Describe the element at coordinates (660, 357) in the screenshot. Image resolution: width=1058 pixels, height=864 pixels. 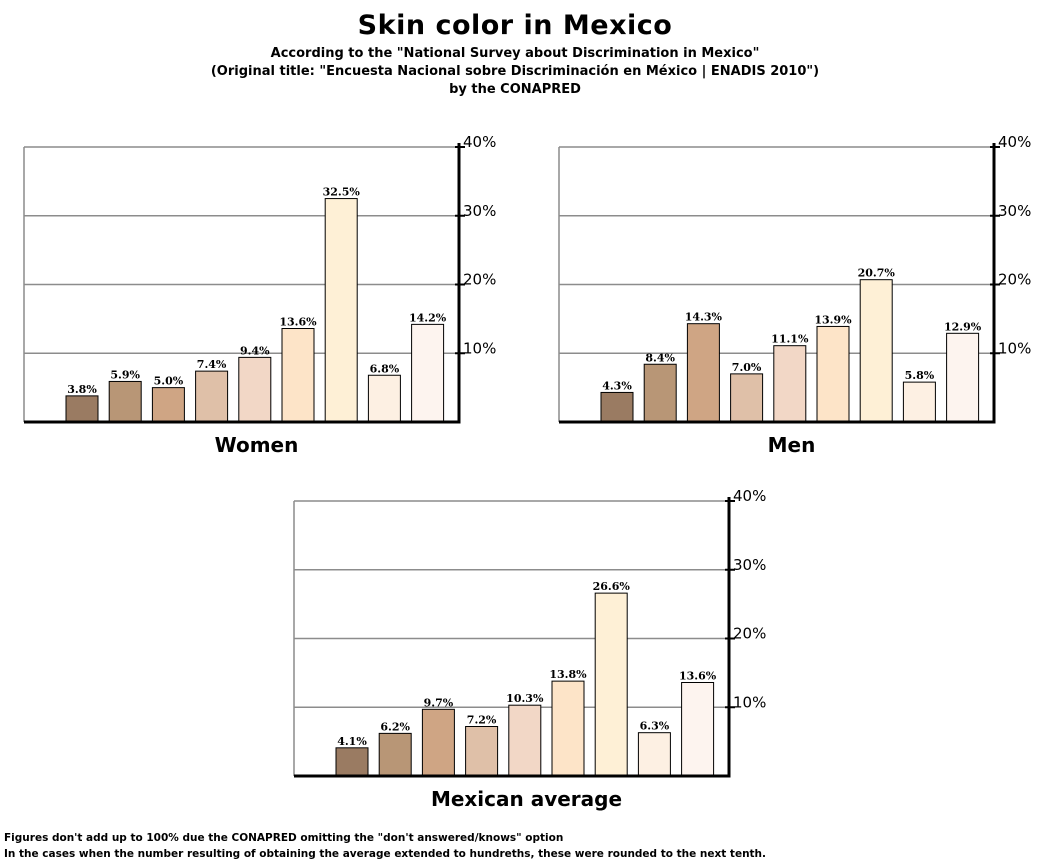
I see `bar-value-label: 8.4%` at that location.